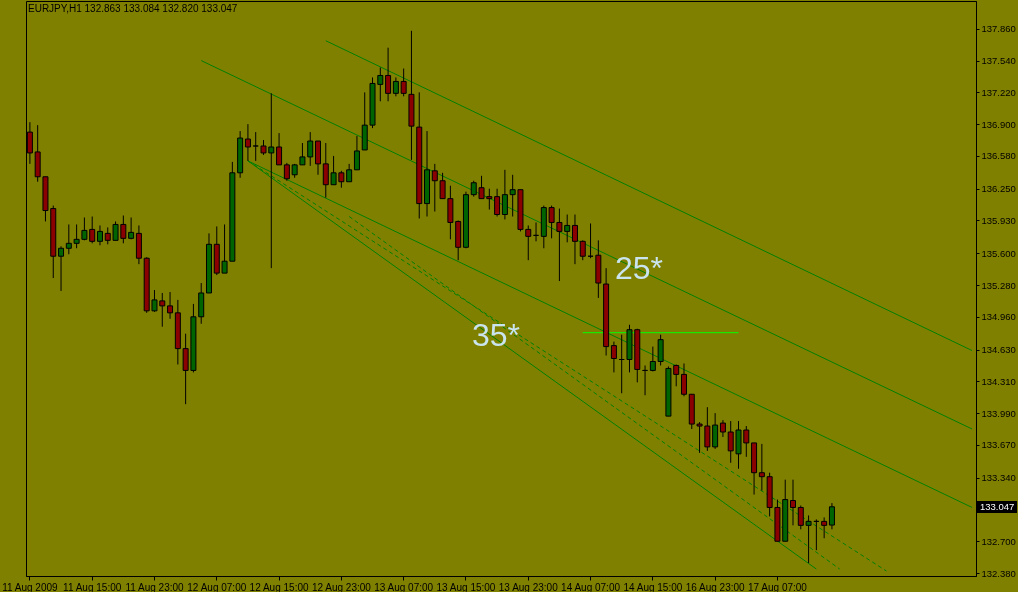 The width and height of the screenshot is (1018, 592). What do you see at coordinates (998, 285) in the screenshot?
I see `y-tick-label: 135.280` at bounding box center [998, 285].